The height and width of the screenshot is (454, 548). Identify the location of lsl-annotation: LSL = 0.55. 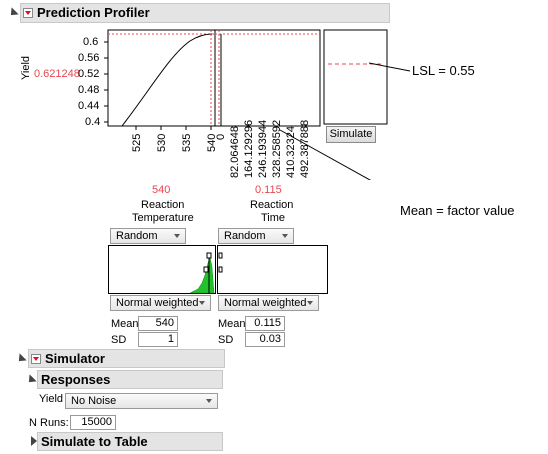
(443, 70).